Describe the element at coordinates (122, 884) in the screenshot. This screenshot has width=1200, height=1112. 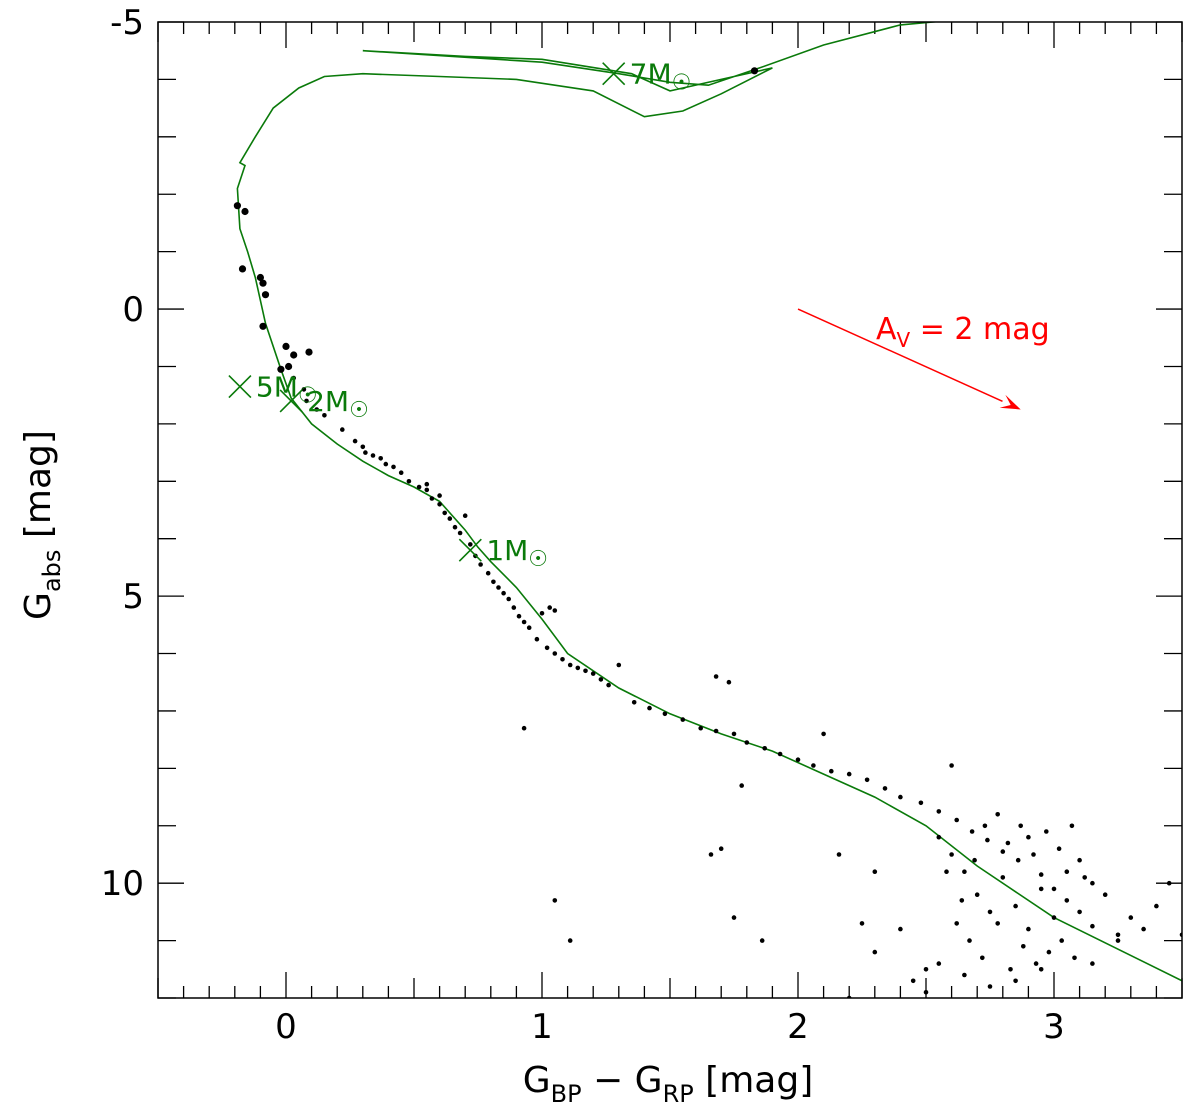
I see `y-tick-label: 10` at that location.